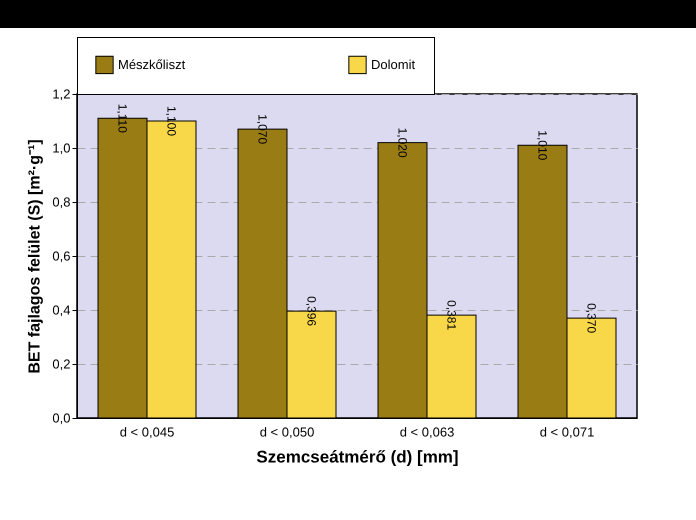 Image resolution: width=696 pixels, height=520 pixels. What do you see at coordinates (61, 202) in the screenshot?
I see `y-tick-label: 0,8` at bounding box center [61, 202].